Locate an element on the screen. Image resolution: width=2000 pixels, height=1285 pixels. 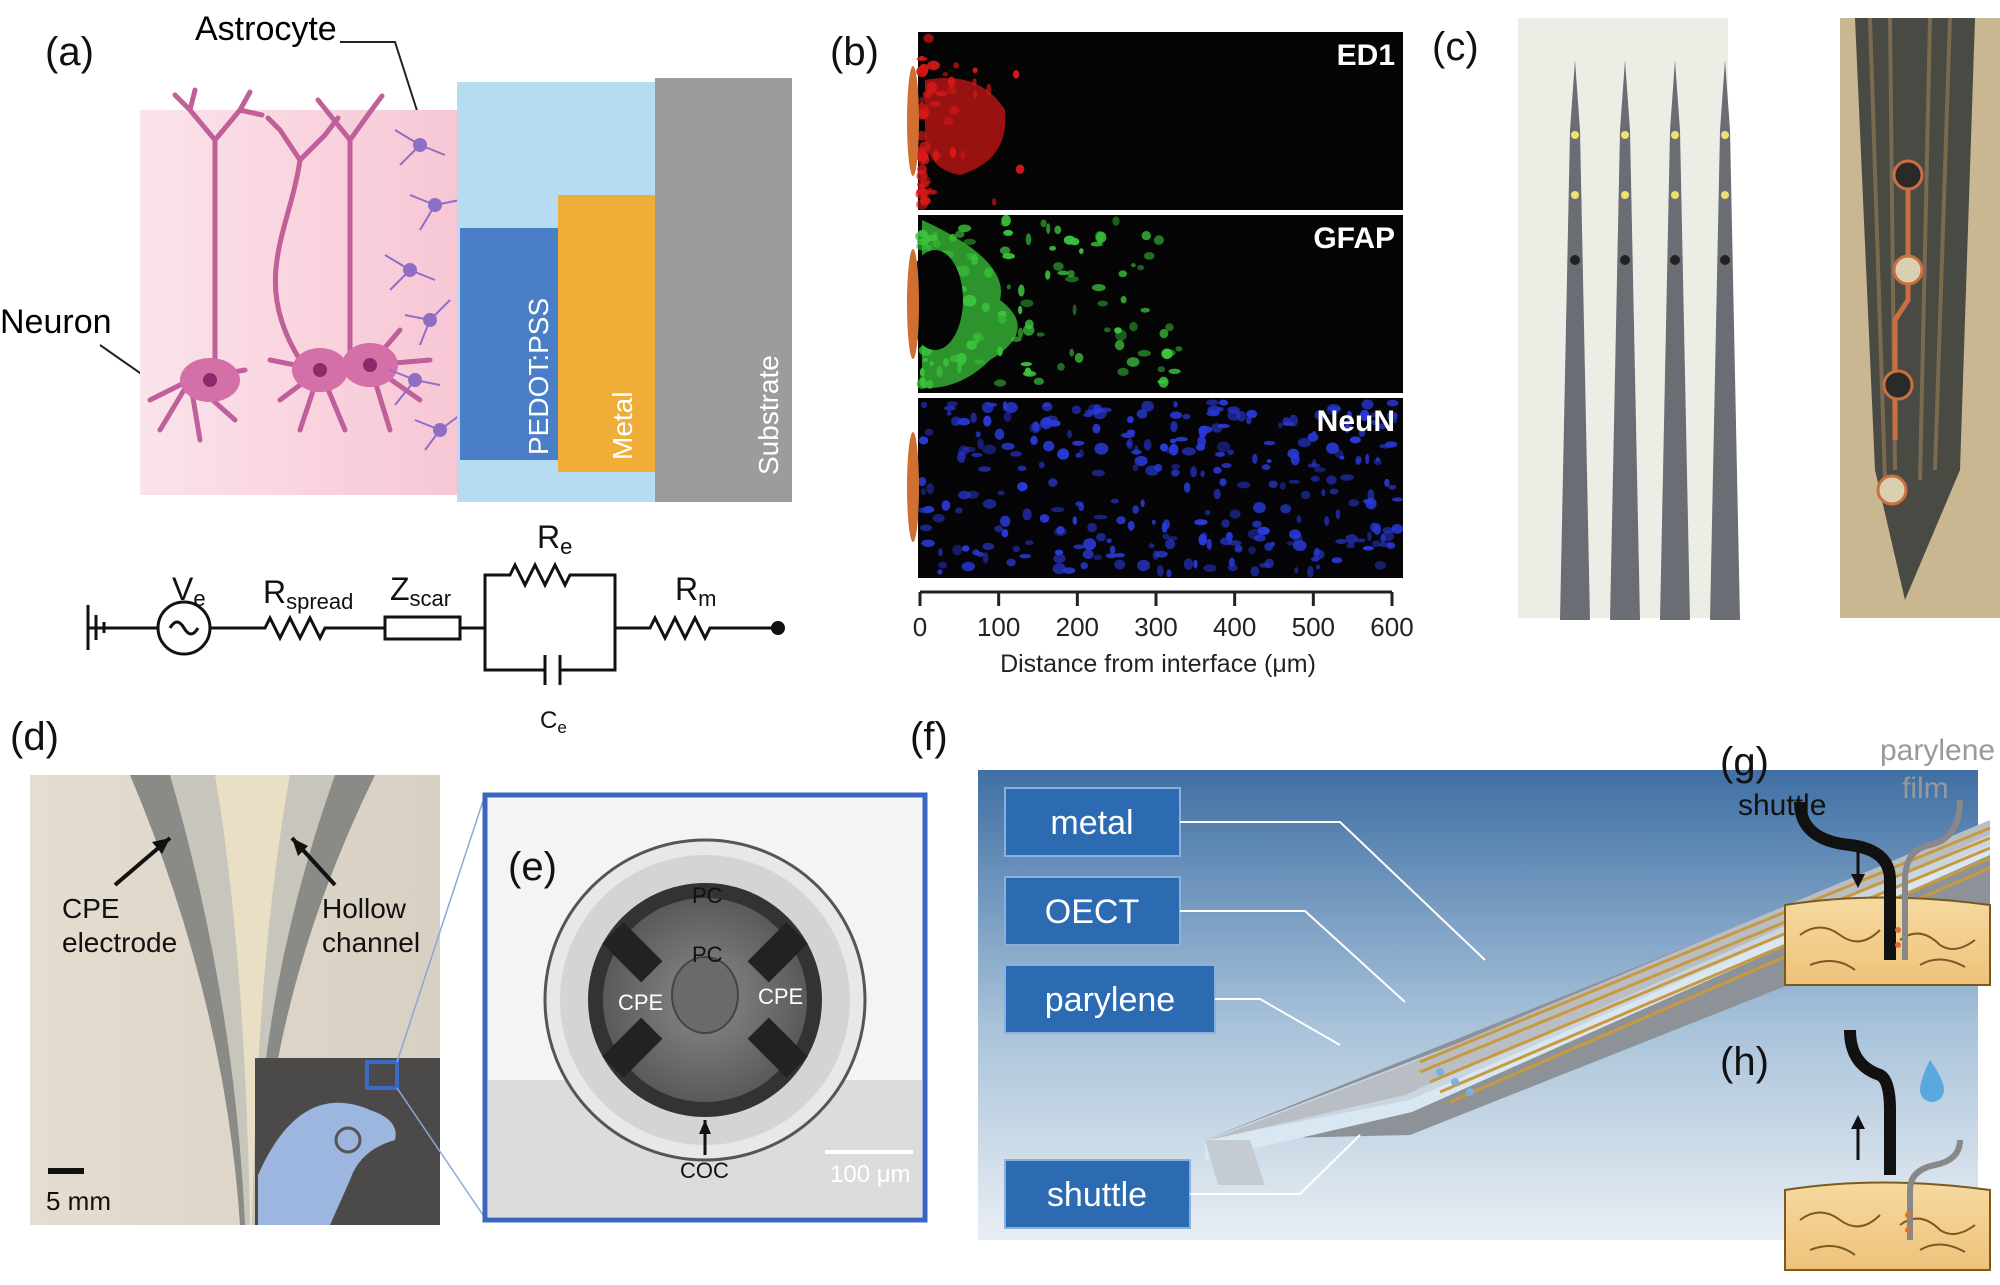
cpe-right-label: CPE is located at coordinates (780, 996).